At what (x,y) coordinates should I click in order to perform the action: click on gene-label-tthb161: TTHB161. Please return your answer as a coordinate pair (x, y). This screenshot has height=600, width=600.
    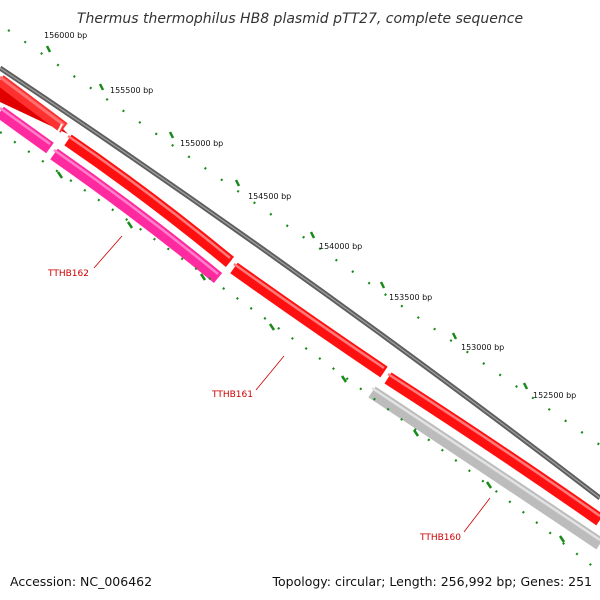
    Looking at the image, I should click on (232, 395).